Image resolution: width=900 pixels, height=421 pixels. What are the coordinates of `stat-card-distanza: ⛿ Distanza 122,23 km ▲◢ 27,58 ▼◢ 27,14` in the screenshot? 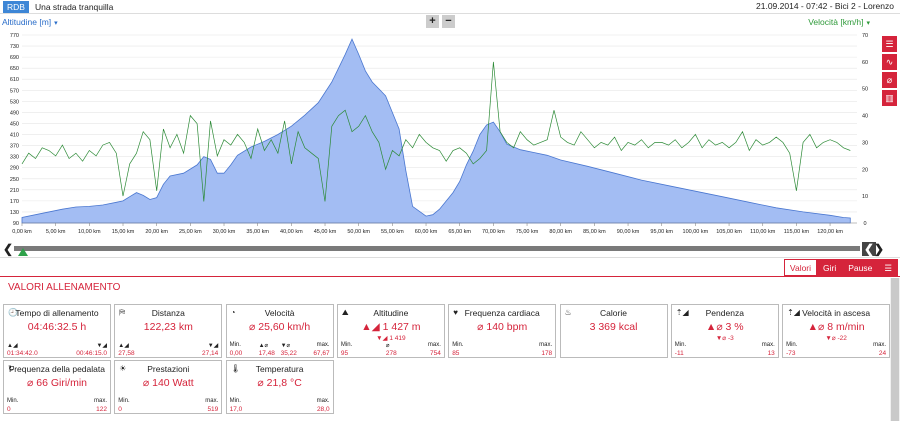 It's located at (168, 331).